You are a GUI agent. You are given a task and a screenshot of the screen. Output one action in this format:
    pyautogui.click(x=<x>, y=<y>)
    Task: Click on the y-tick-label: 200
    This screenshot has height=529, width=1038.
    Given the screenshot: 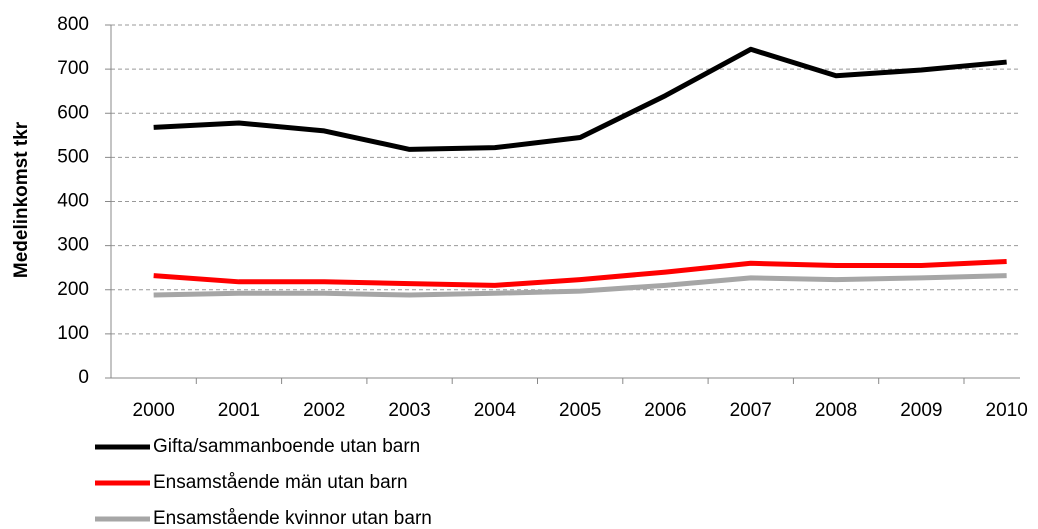 What is the action you would take?
    pyautogui.click(x=73, y=289)
    